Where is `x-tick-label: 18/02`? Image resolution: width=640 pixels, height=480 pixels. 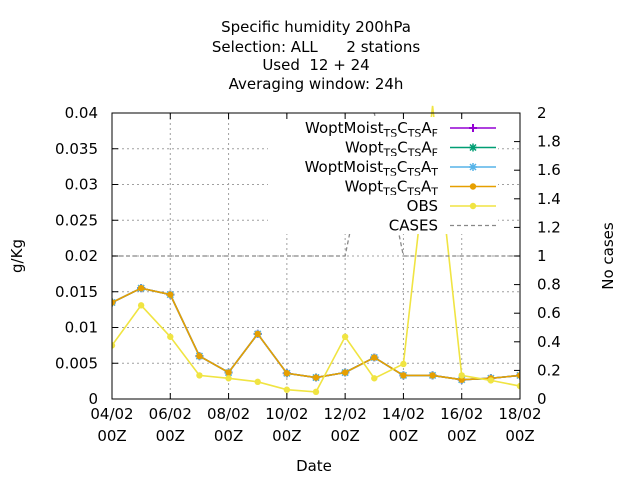
x-tick-label: 18/02 is located at coordinates (519, 414).